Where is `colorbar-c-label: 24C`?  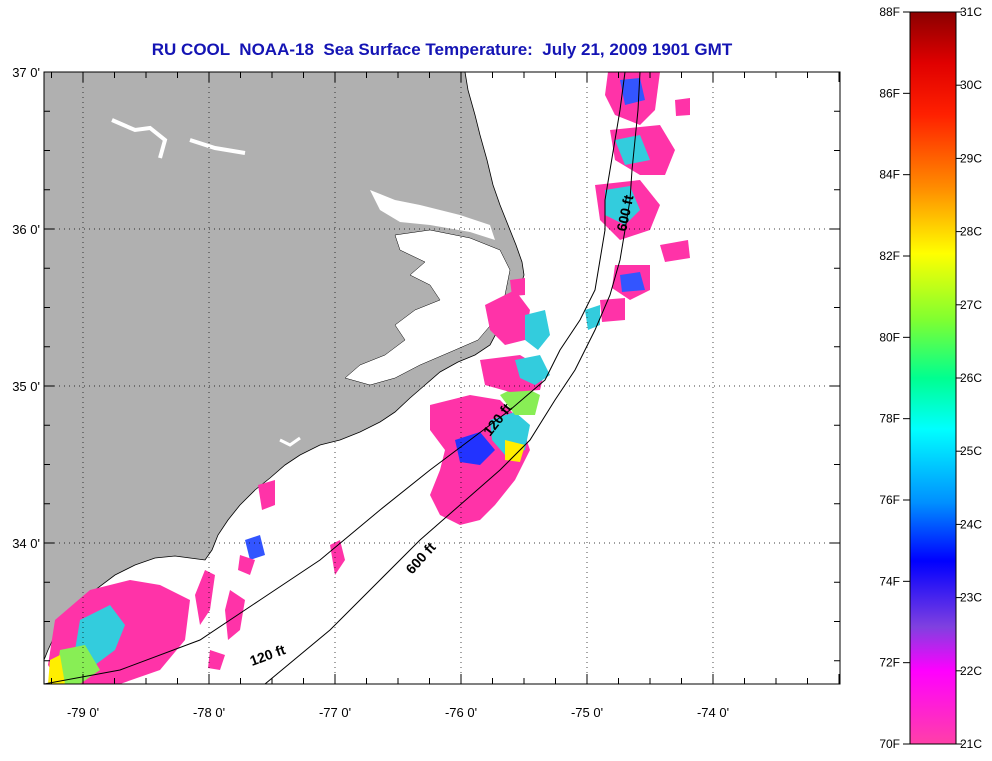
colorbar-c-label: 24C is located at coordinates (971, 524).